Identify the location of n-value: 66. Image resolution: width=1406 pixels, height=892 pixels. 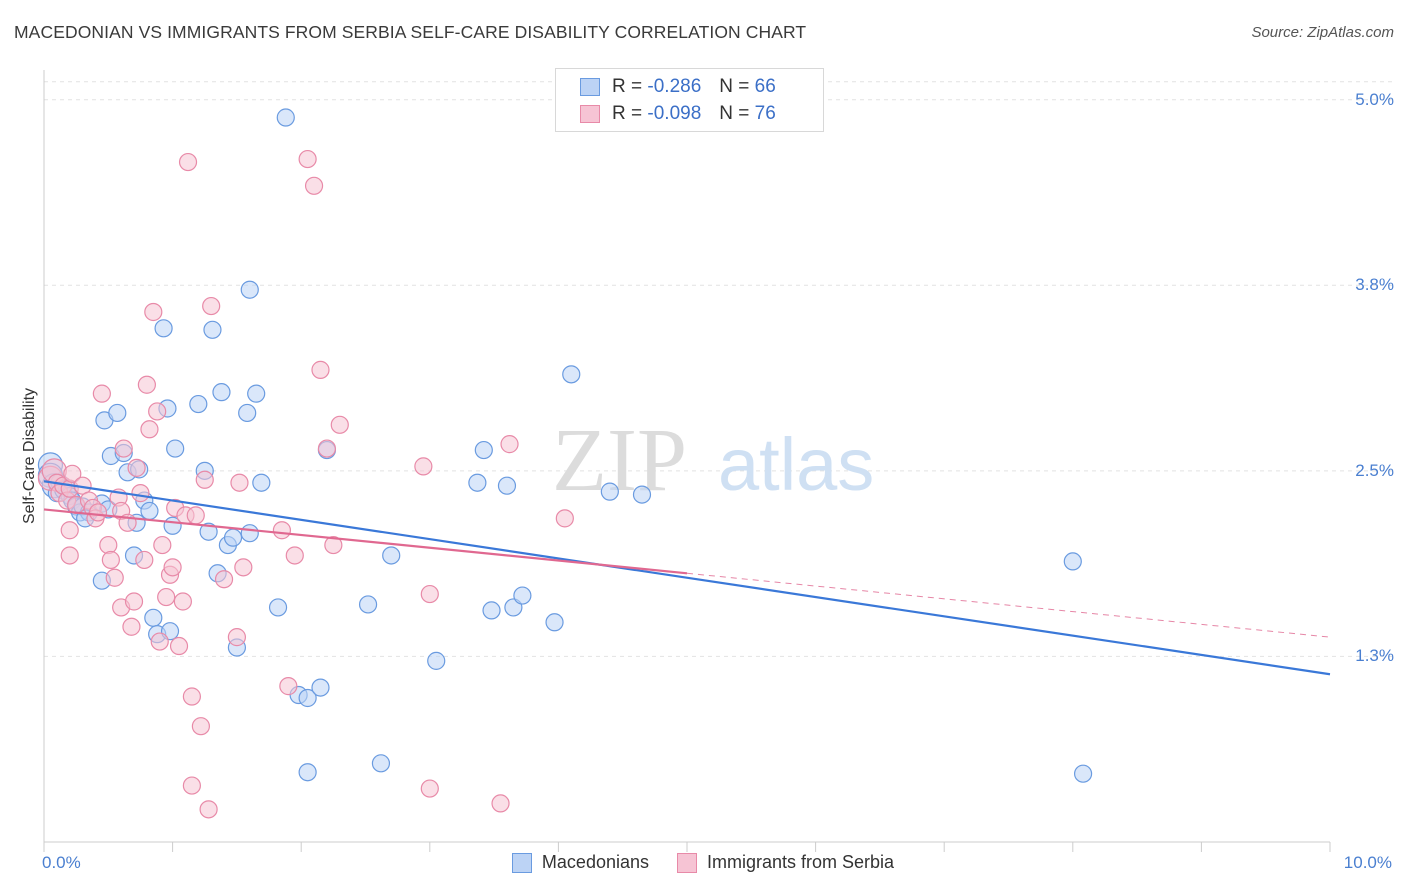
(765, 86).